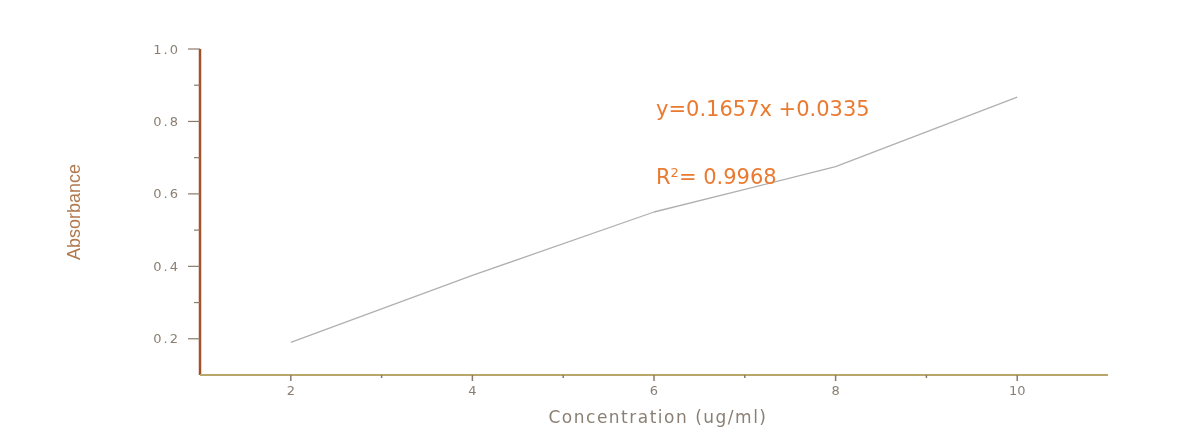 The width and height of the screenshot is (1200, 427). I want to click on x-tick-label: 4, so click(472, 390).